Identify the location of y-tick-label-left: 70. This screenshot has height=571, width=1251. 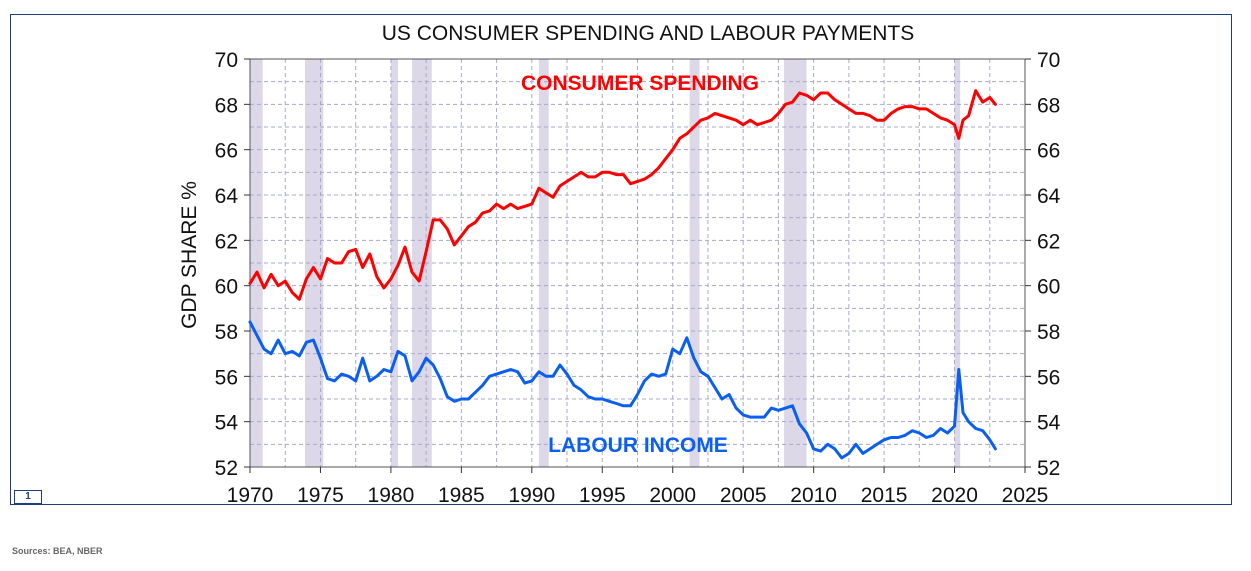
(226, 60).